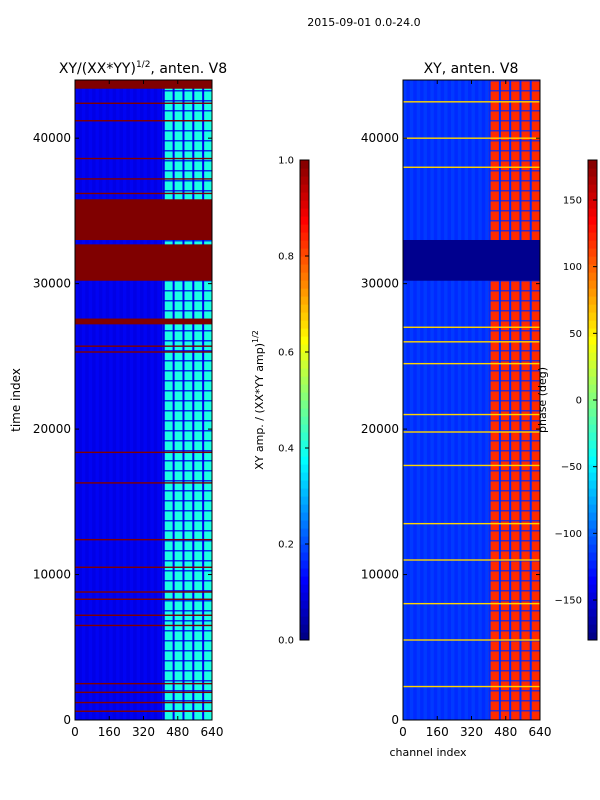 This screenshot has height=800, width=600. I want to click on left-colorbar-tick-label: 0.6, so click(286, 353).